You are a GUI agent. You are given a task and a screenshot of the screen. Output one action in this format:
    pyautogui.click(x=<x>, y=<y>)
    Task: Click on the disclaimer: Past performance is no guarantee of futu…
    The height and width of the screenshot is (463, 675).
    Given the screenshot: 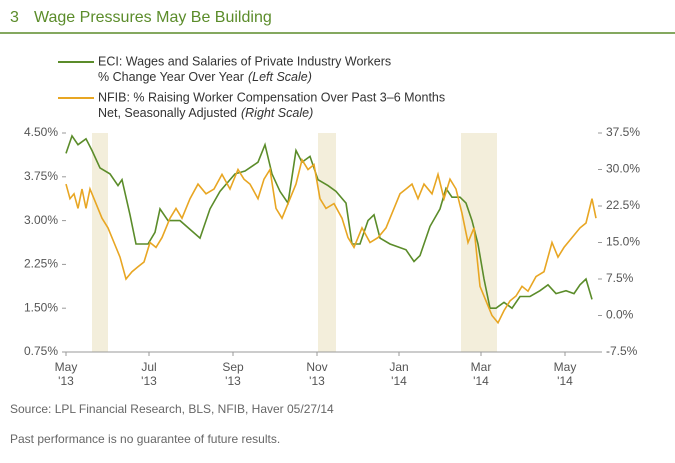 What is the action you would take?
    pyautogui.click(x=145, y=439)
    